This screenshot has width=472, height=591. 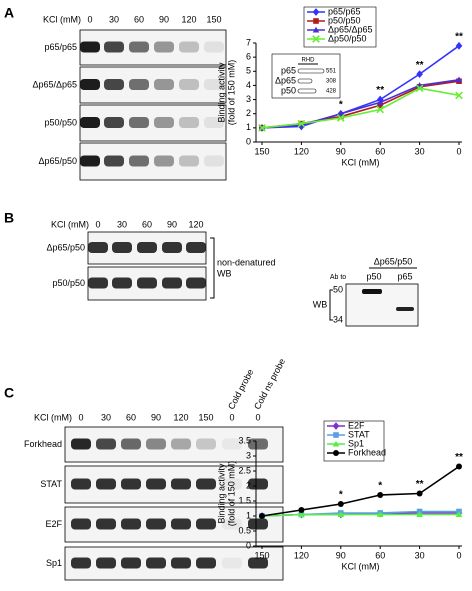 What do you see at coordinates (338, 277) in the screenshot?
I see `wb-ab-label: Ab to` at bounding box center [338, 277].